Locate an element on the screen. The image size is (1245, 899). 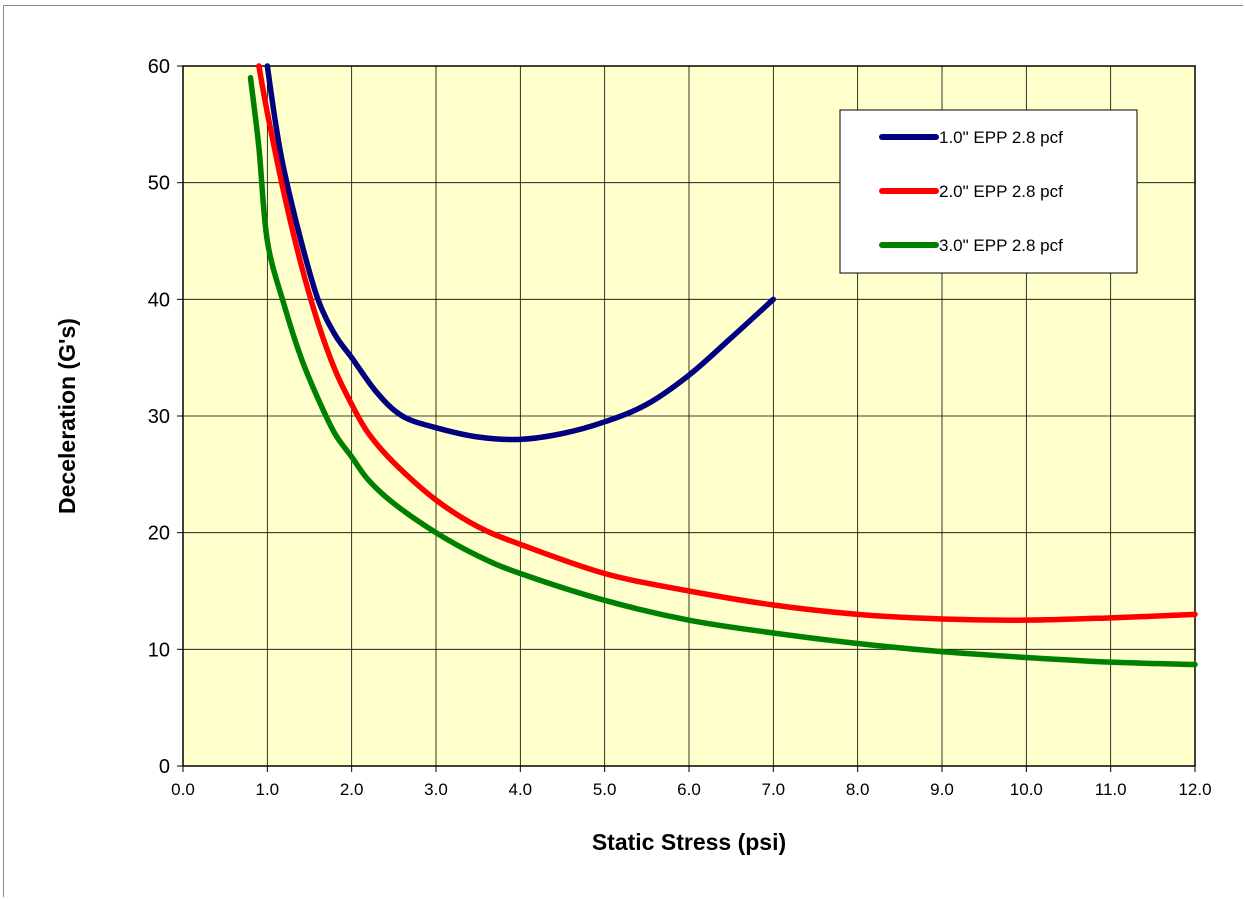
x-tick-label: 4.0 is located at coordinates (521, 789).